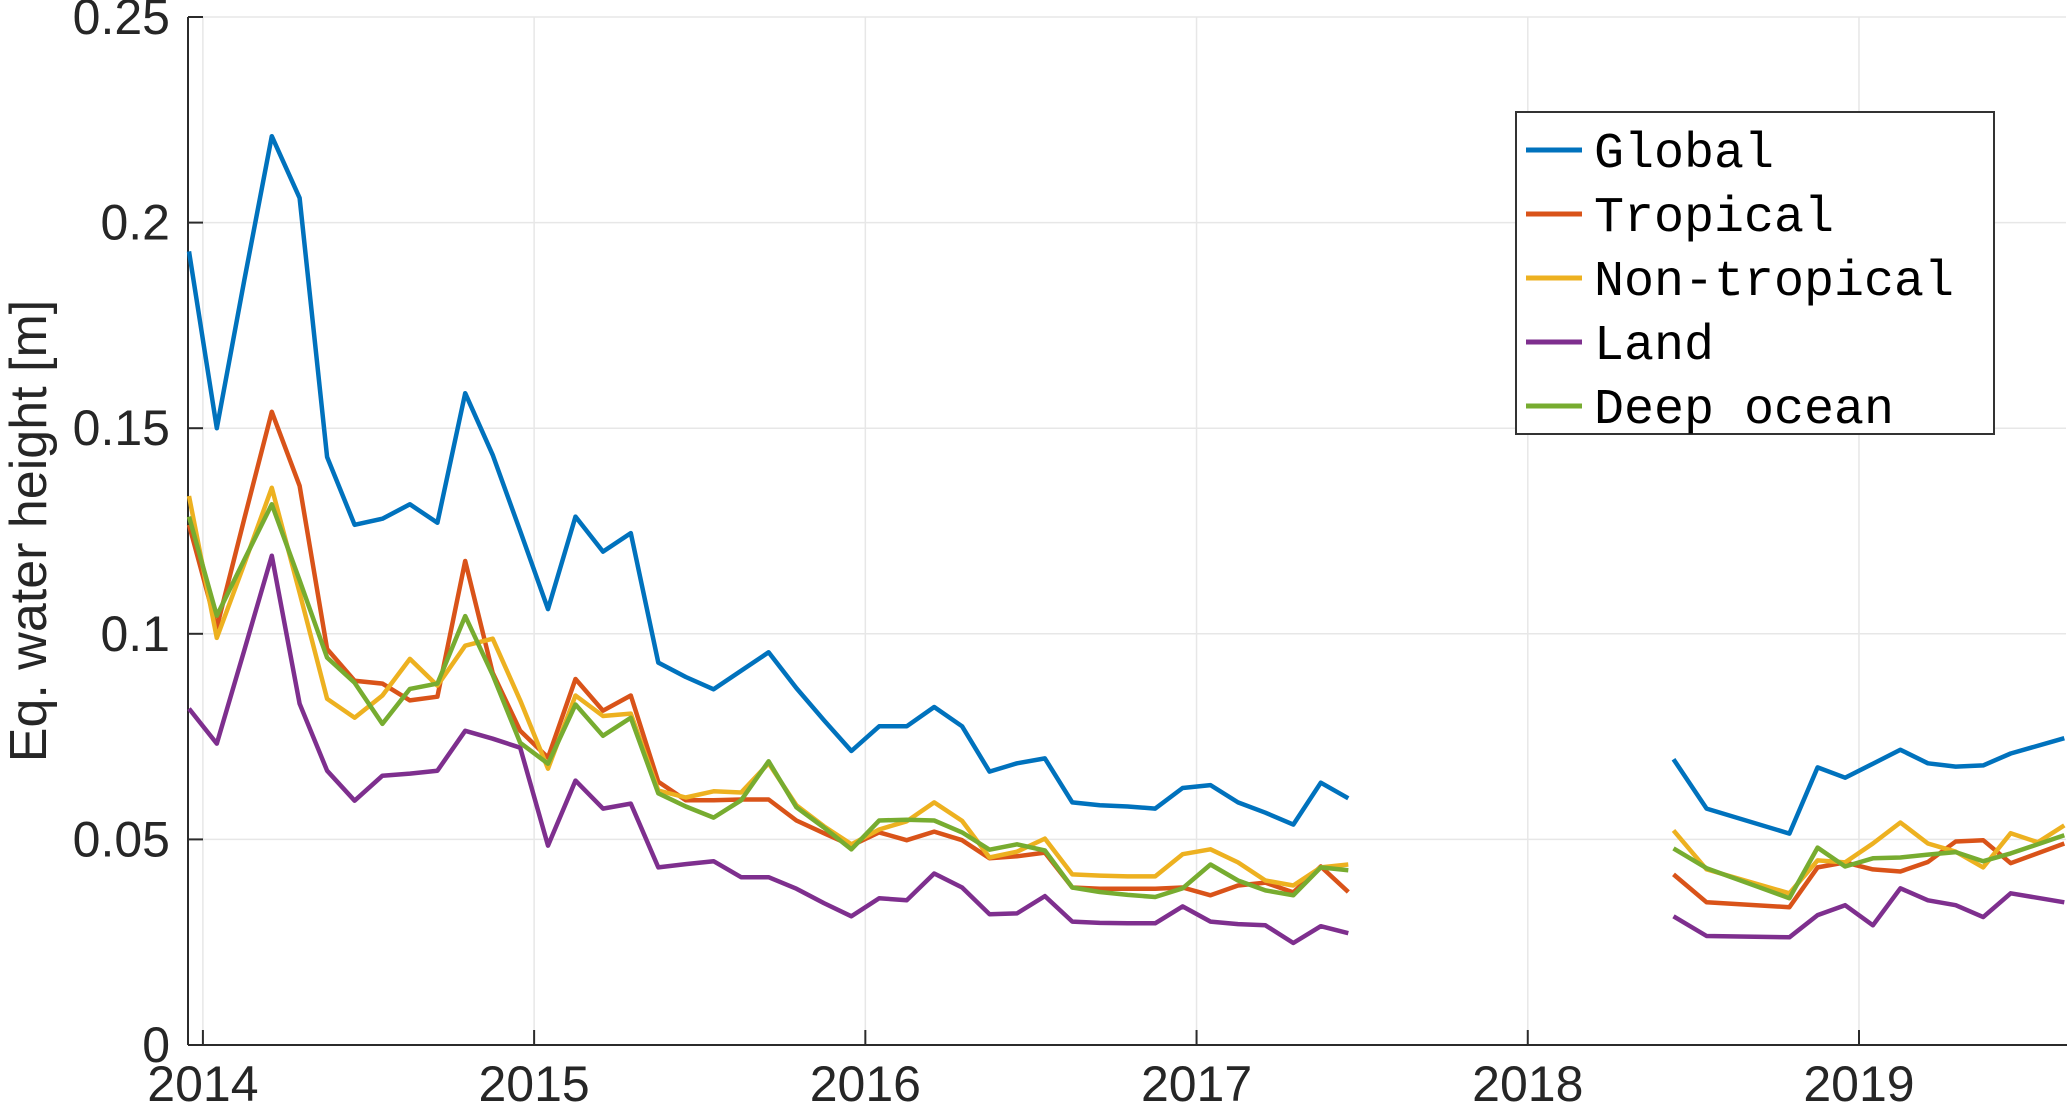 The width and height of the screenshot is (2067, 1113). I want to click on legend-item-land: Land, so click(1654, 346).